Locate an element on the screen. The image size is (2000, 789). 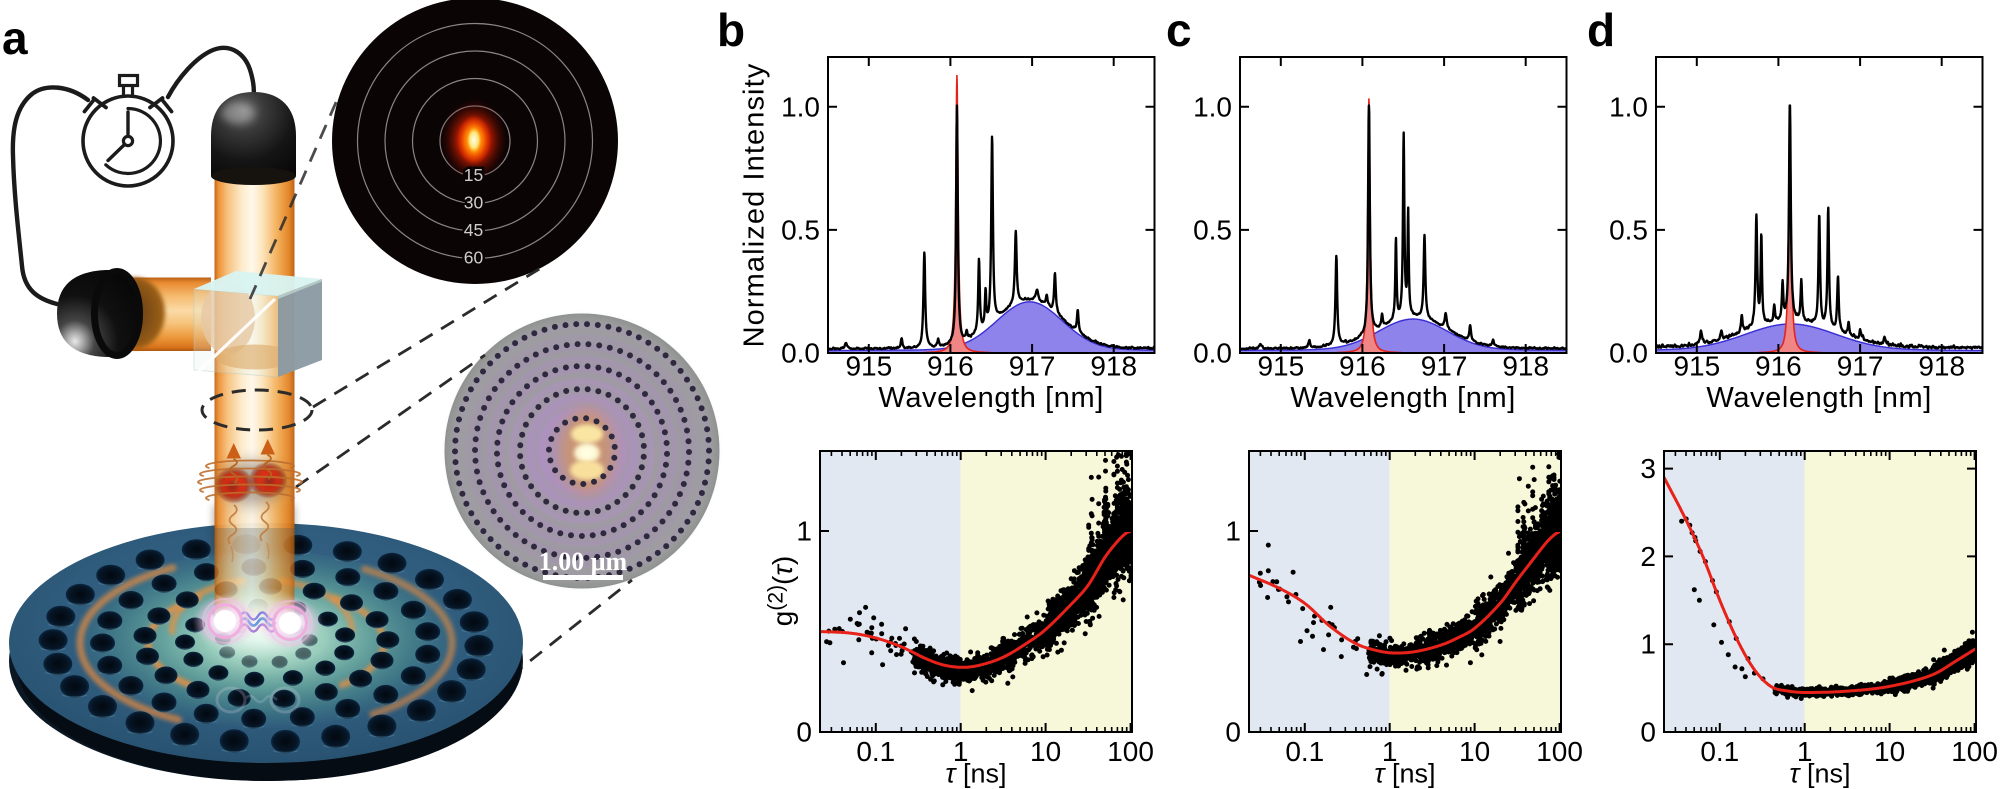
svg-text: 30 is located at coordinates (474, 203).